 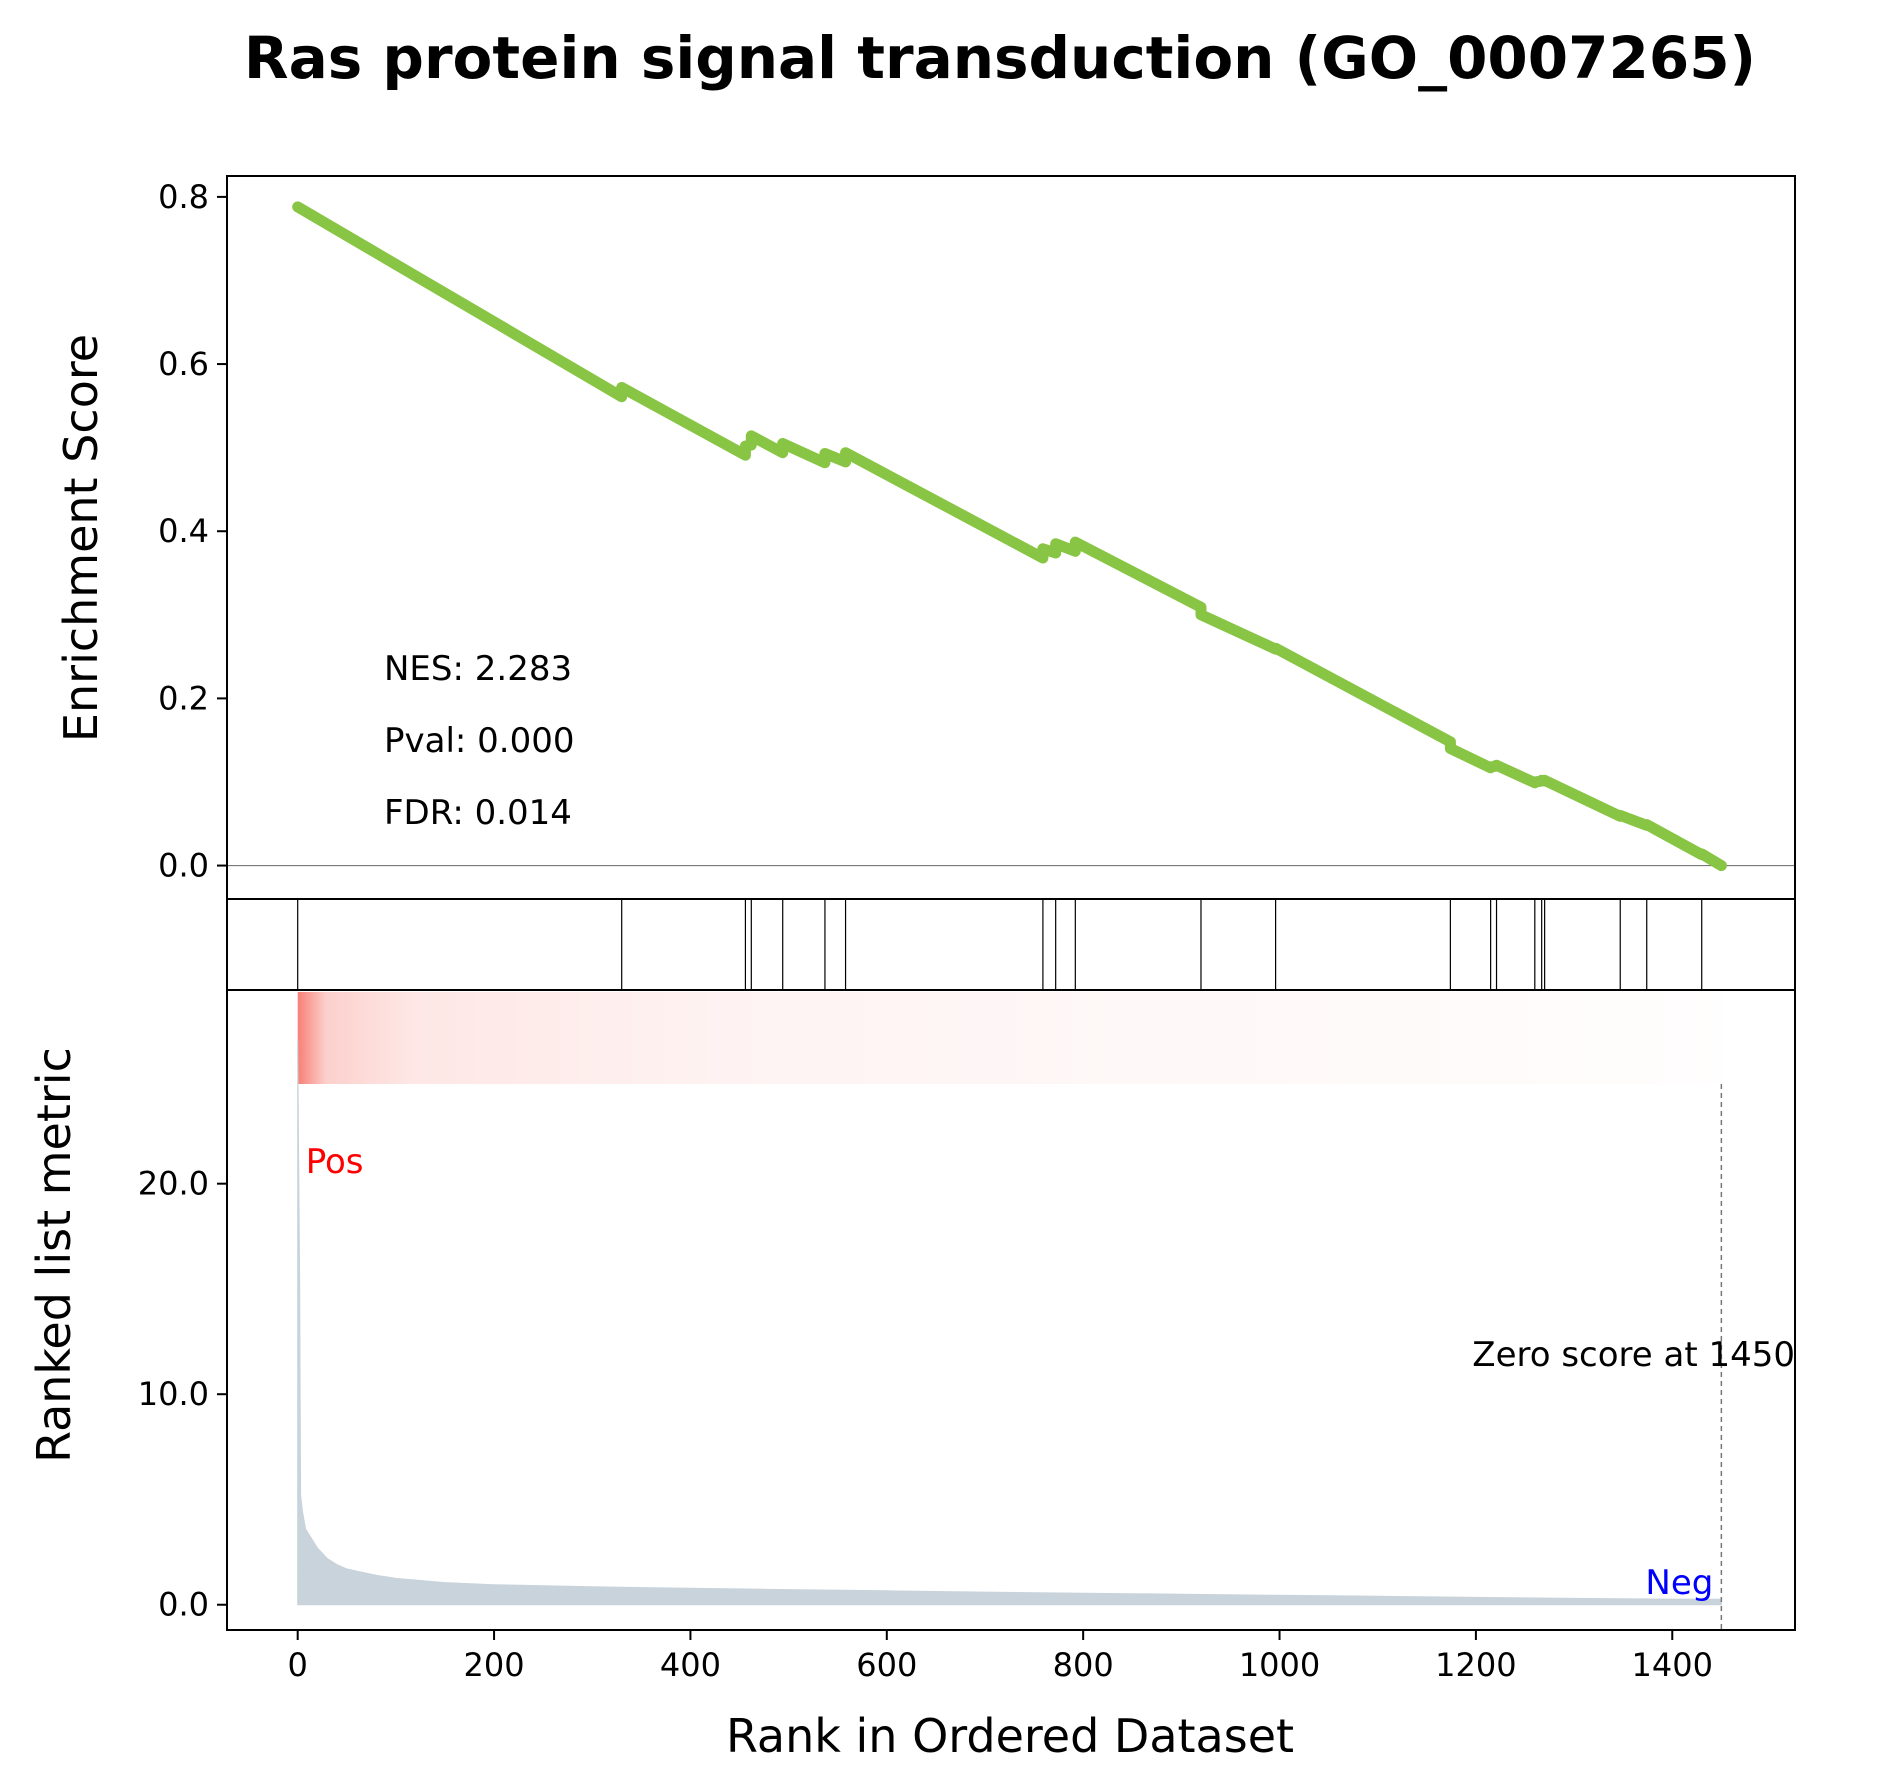 I want to click on metric-y-axis-label: Ranked list metric, so click(x=54, y=1255).